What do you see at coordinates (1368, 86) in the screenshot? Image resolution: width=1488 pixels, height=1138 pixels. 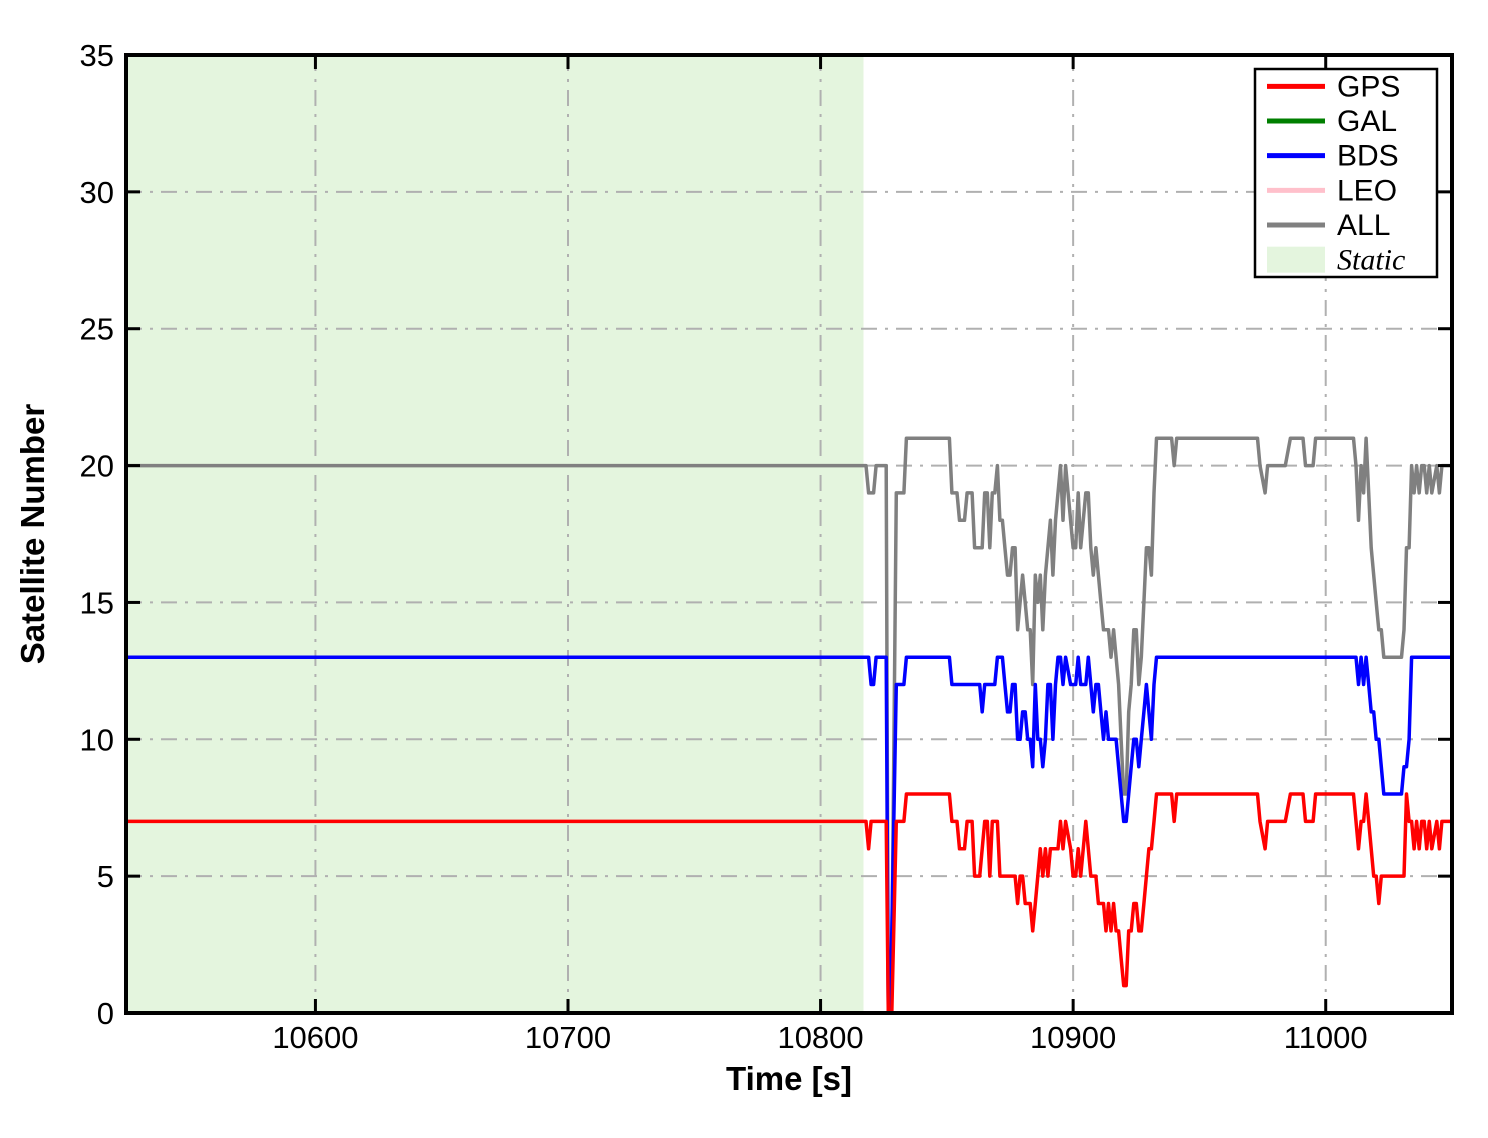 I see `legend-label-gps: GPS` at bounding box center [1368, 86].